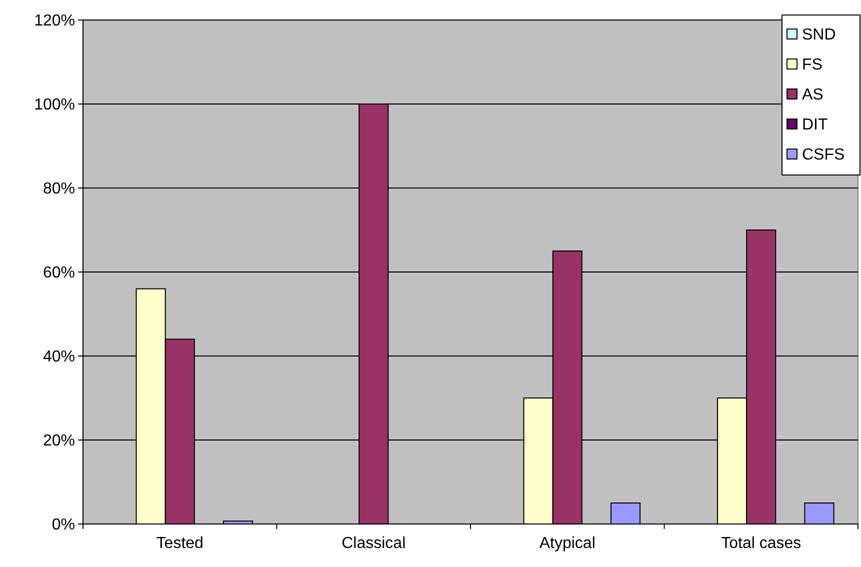 This screenshot has width=861, height=567. I want to click on x-tick-label: Total cases, so click(761, 543).